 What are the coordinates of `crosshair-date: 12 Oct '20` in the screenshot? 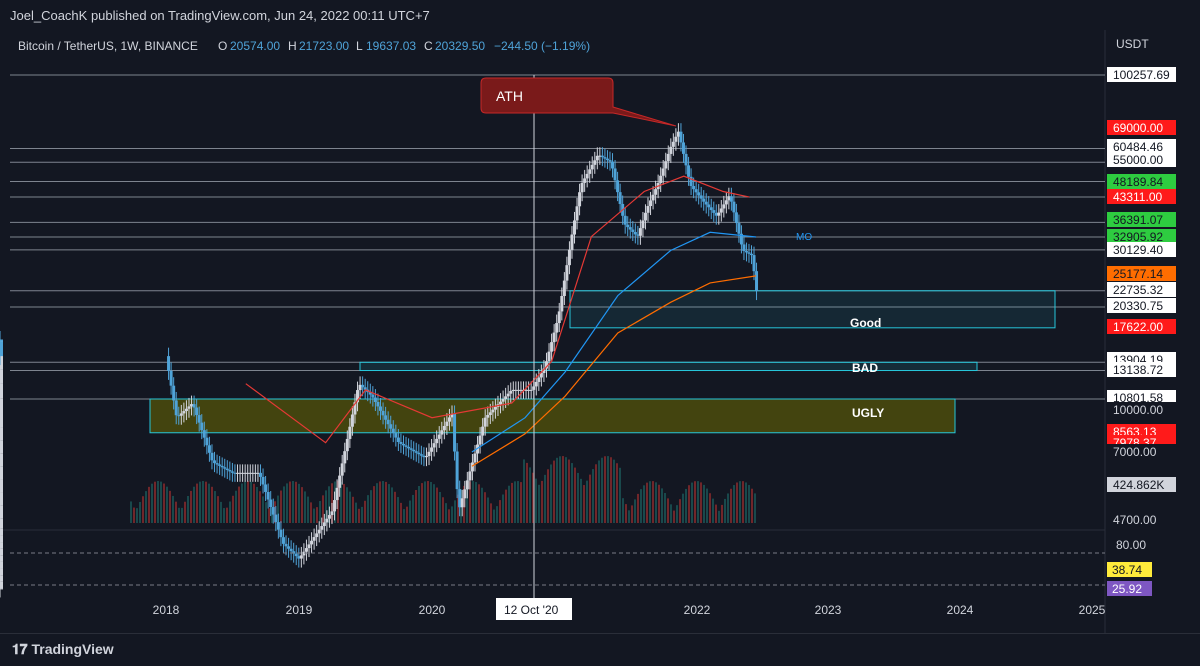 It's located at (531, 610).